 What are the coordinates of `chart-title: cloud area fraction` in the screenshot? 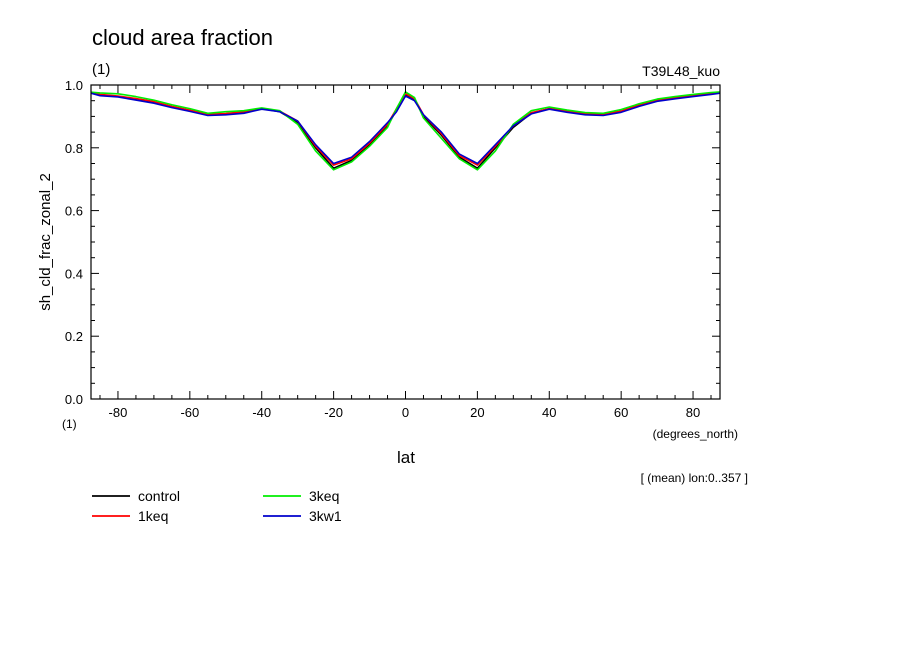 It's located at (182, 37).